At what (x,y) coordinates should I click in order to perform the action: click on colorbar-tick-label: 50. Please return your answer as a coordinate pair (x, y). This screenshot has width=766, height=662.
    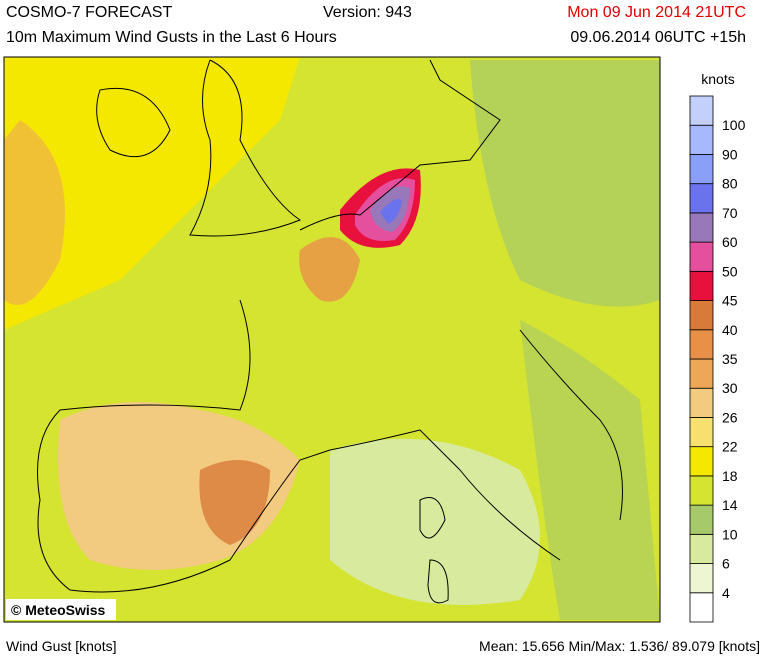
    Looking at the image, I should click on (730, 271).